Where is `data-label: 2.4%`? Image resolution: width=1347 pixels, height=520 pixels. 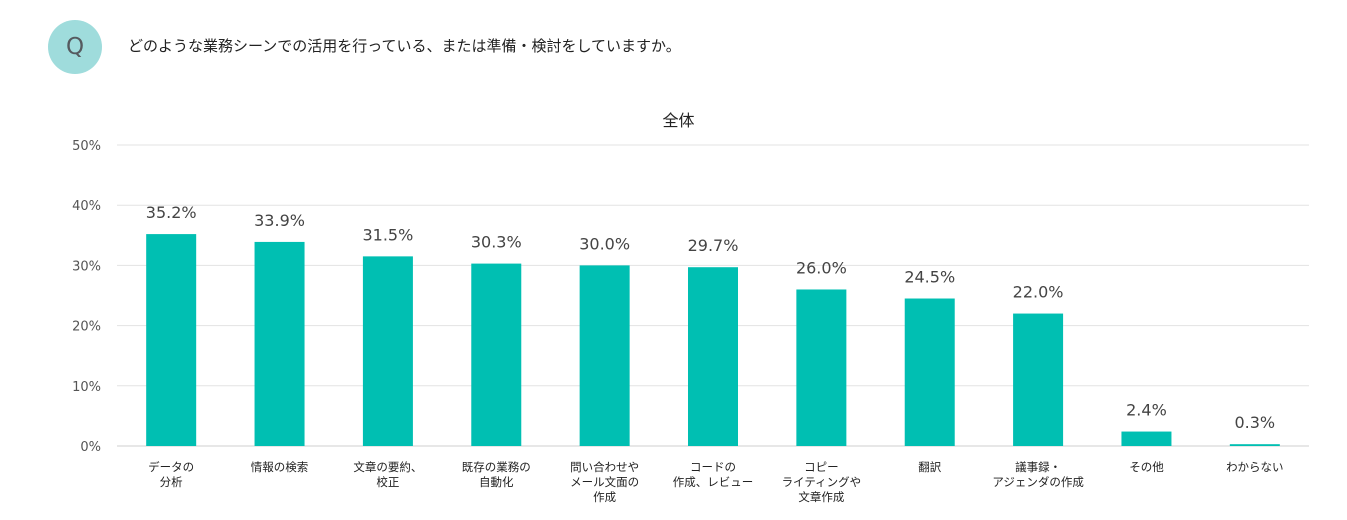 data-label: 2.4% is located at coordinates (1146, 410).